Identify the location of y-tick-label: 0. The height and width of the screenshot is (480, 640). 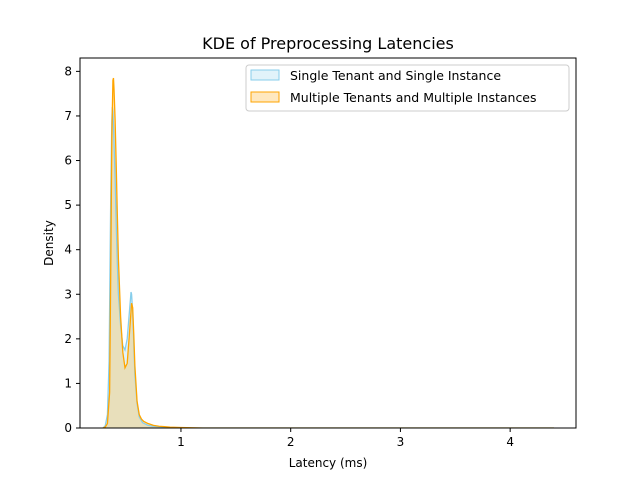
(68, 428).